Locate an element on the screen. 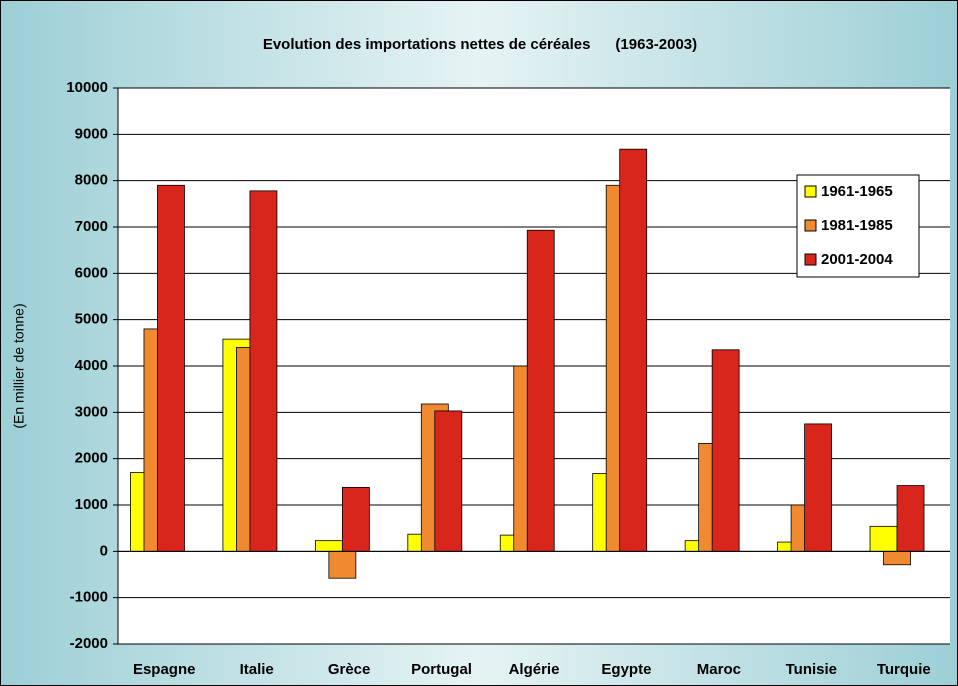 The image size is (958, 686). x-tick-label: Egypte is located at coordinates (626, 669).